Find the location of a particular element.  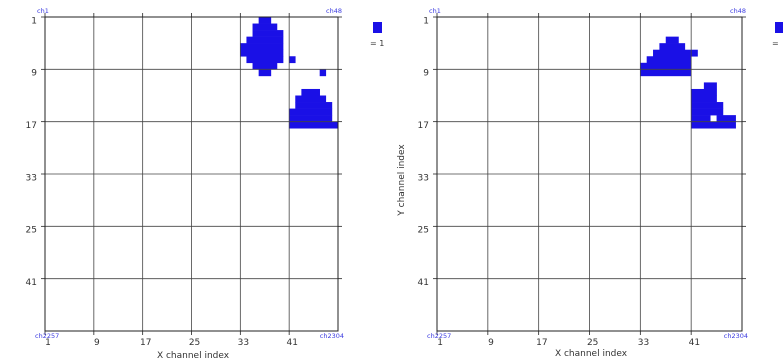

y-axis-title: Y channel index is located at coordinates (402, 180).